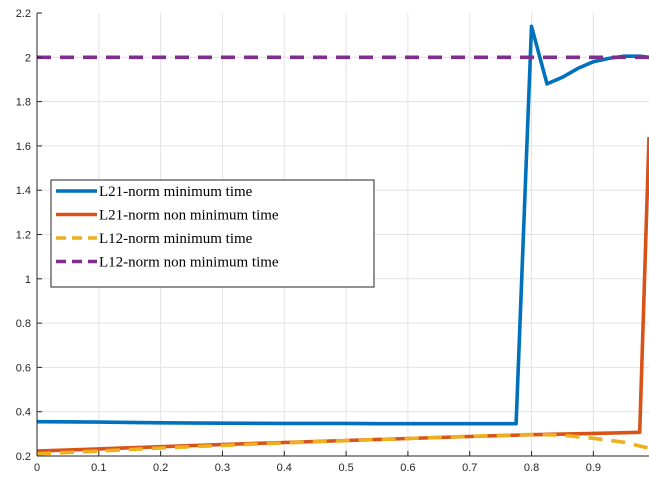 The height and width of the screenshot is (477, 649). Describe the element at coordinates (593, 468) in the screenshot. I see `x-tick-label-9: 0.9` at that location.